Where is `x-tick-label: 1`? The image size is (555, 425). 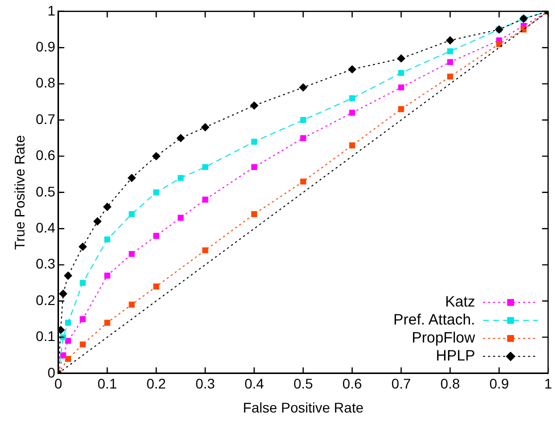 x-tick-label: 1 is located at coordinates (548, 384).